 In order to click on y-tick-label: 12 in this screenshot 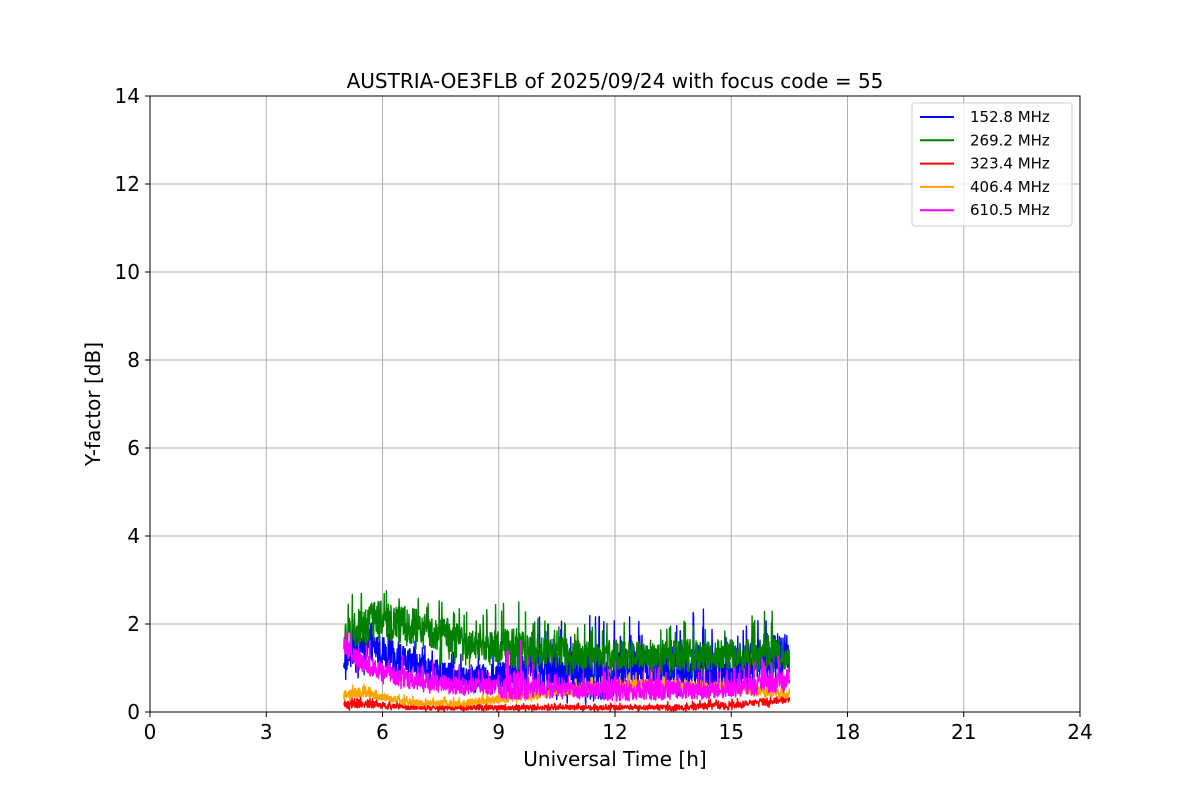, I will do `click(127, 184)`.